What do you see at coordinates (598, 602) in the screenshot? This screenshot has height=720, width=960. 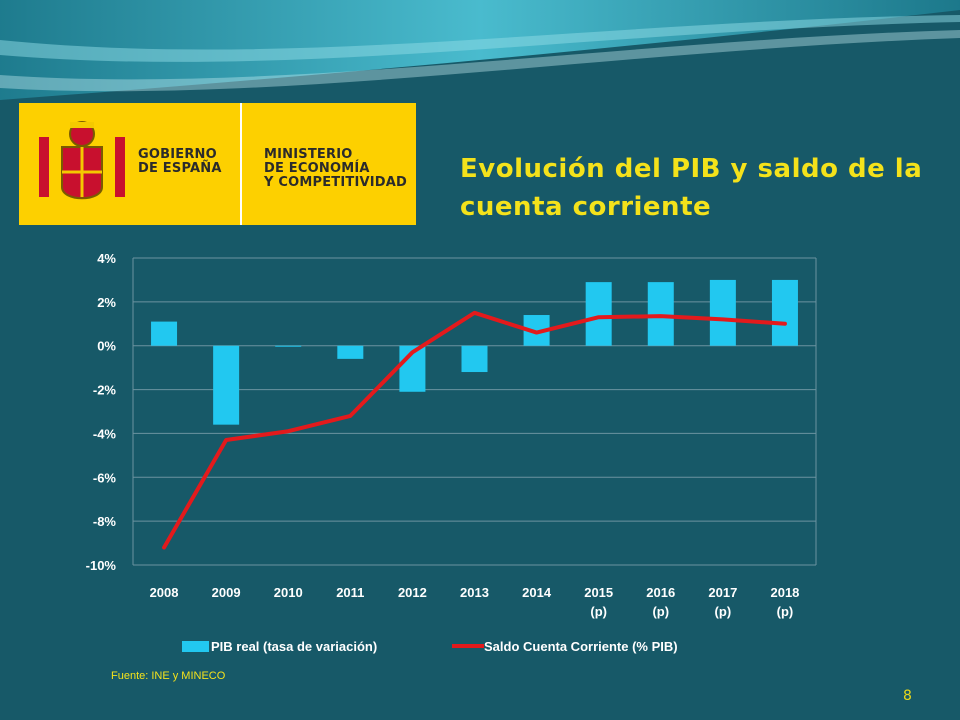 I see `x-tick-label: 2015 (p)` at bounding box center [598, 602].